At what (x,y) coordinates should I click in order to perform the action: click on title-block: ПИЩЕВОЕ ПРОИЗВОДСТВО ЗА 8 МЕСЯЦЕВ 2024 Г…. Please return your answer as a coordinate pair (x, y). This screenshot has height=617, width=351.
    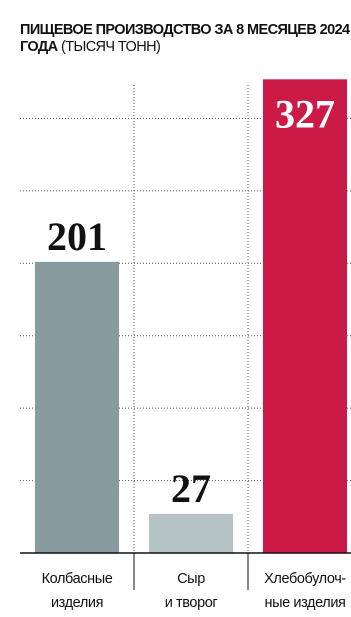
    Looking at the image, I should click on (185, 39).